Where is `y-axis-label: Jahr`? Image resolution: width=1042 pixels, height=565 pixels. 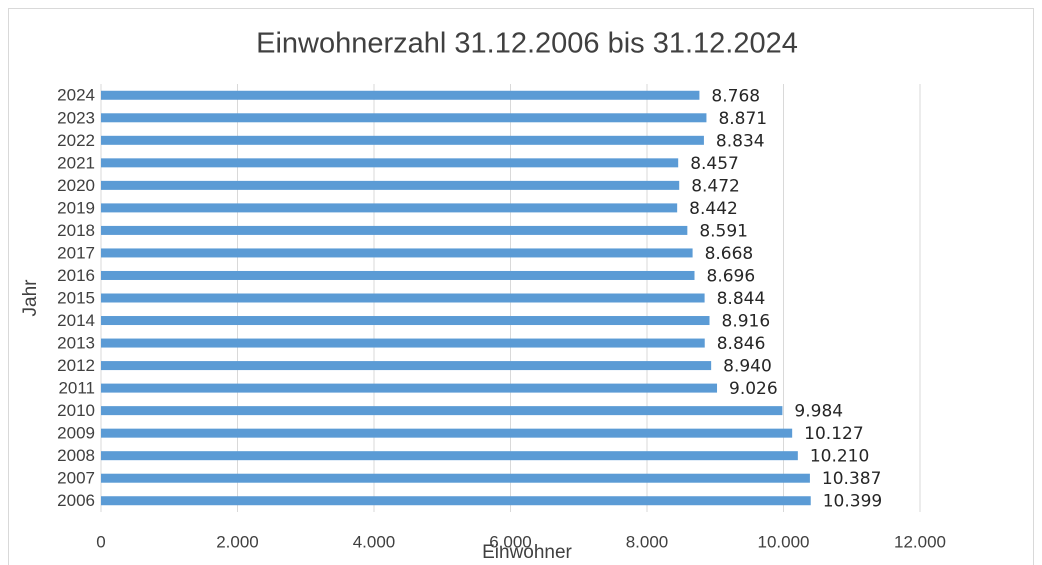
y-axis-label: Jahr is located at coordinates (30, 298).